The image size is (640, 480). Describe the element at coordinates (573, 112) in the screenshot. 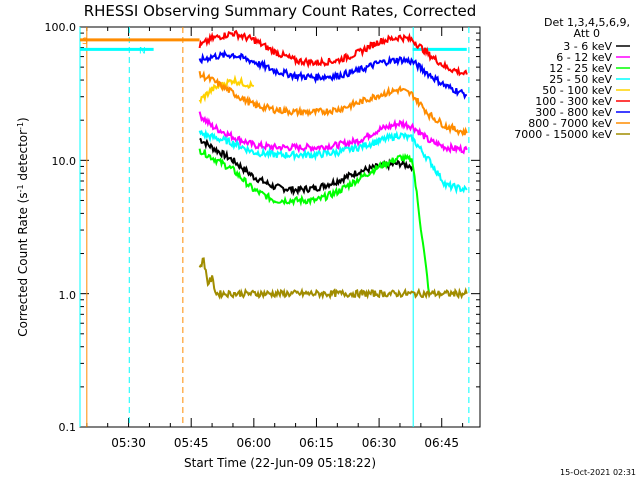

I see `legend-label: 300 - 800 keV` at that location.